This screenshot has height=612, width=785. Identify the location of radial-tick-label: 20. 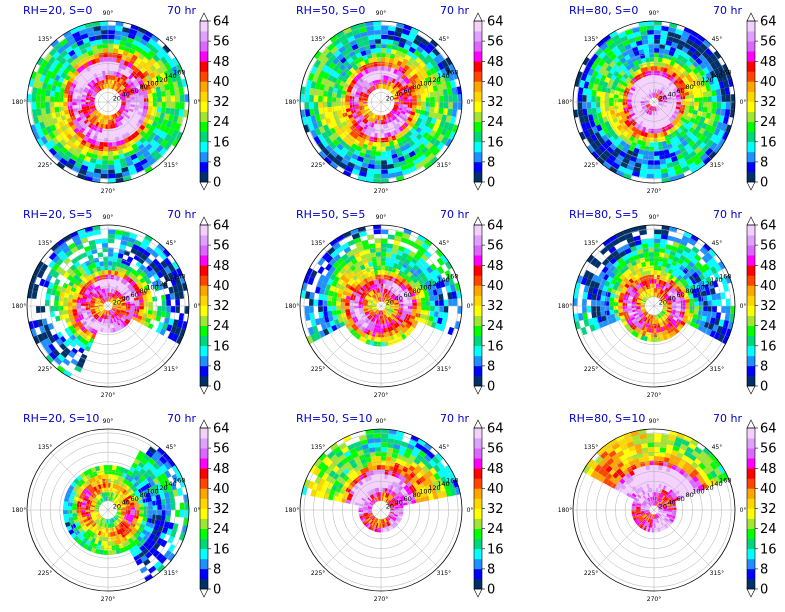
(663, 98).